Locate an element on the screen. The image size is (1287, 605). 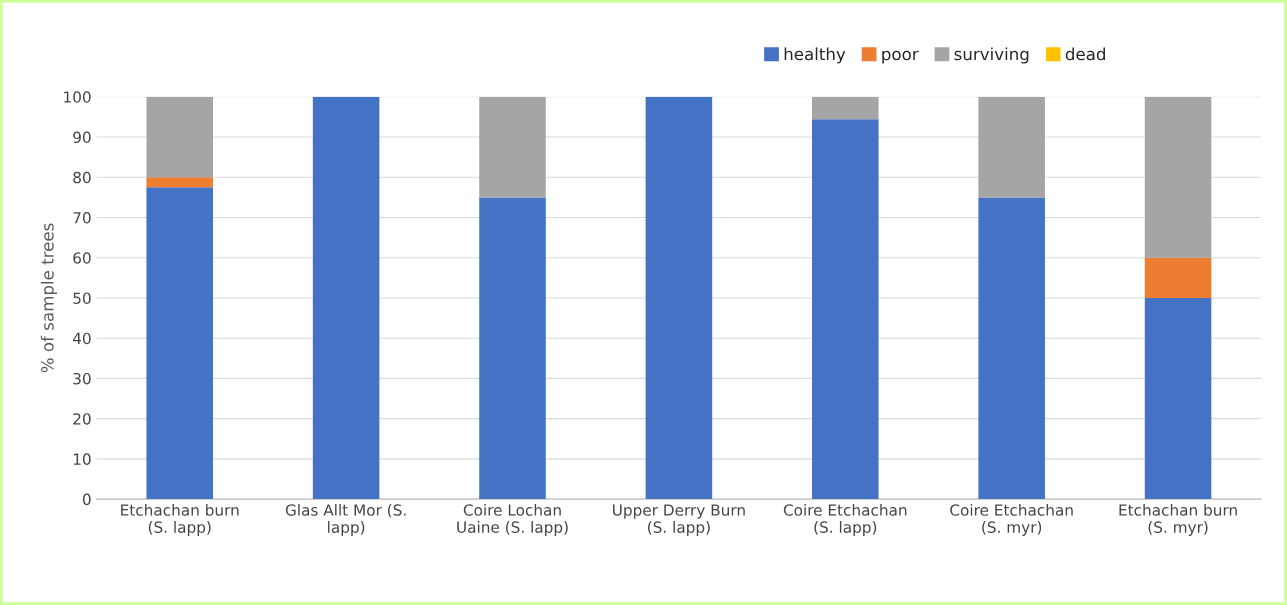
x-tick-label: Etchachan burn (S. lapp) is located at coordinates (180, 519).